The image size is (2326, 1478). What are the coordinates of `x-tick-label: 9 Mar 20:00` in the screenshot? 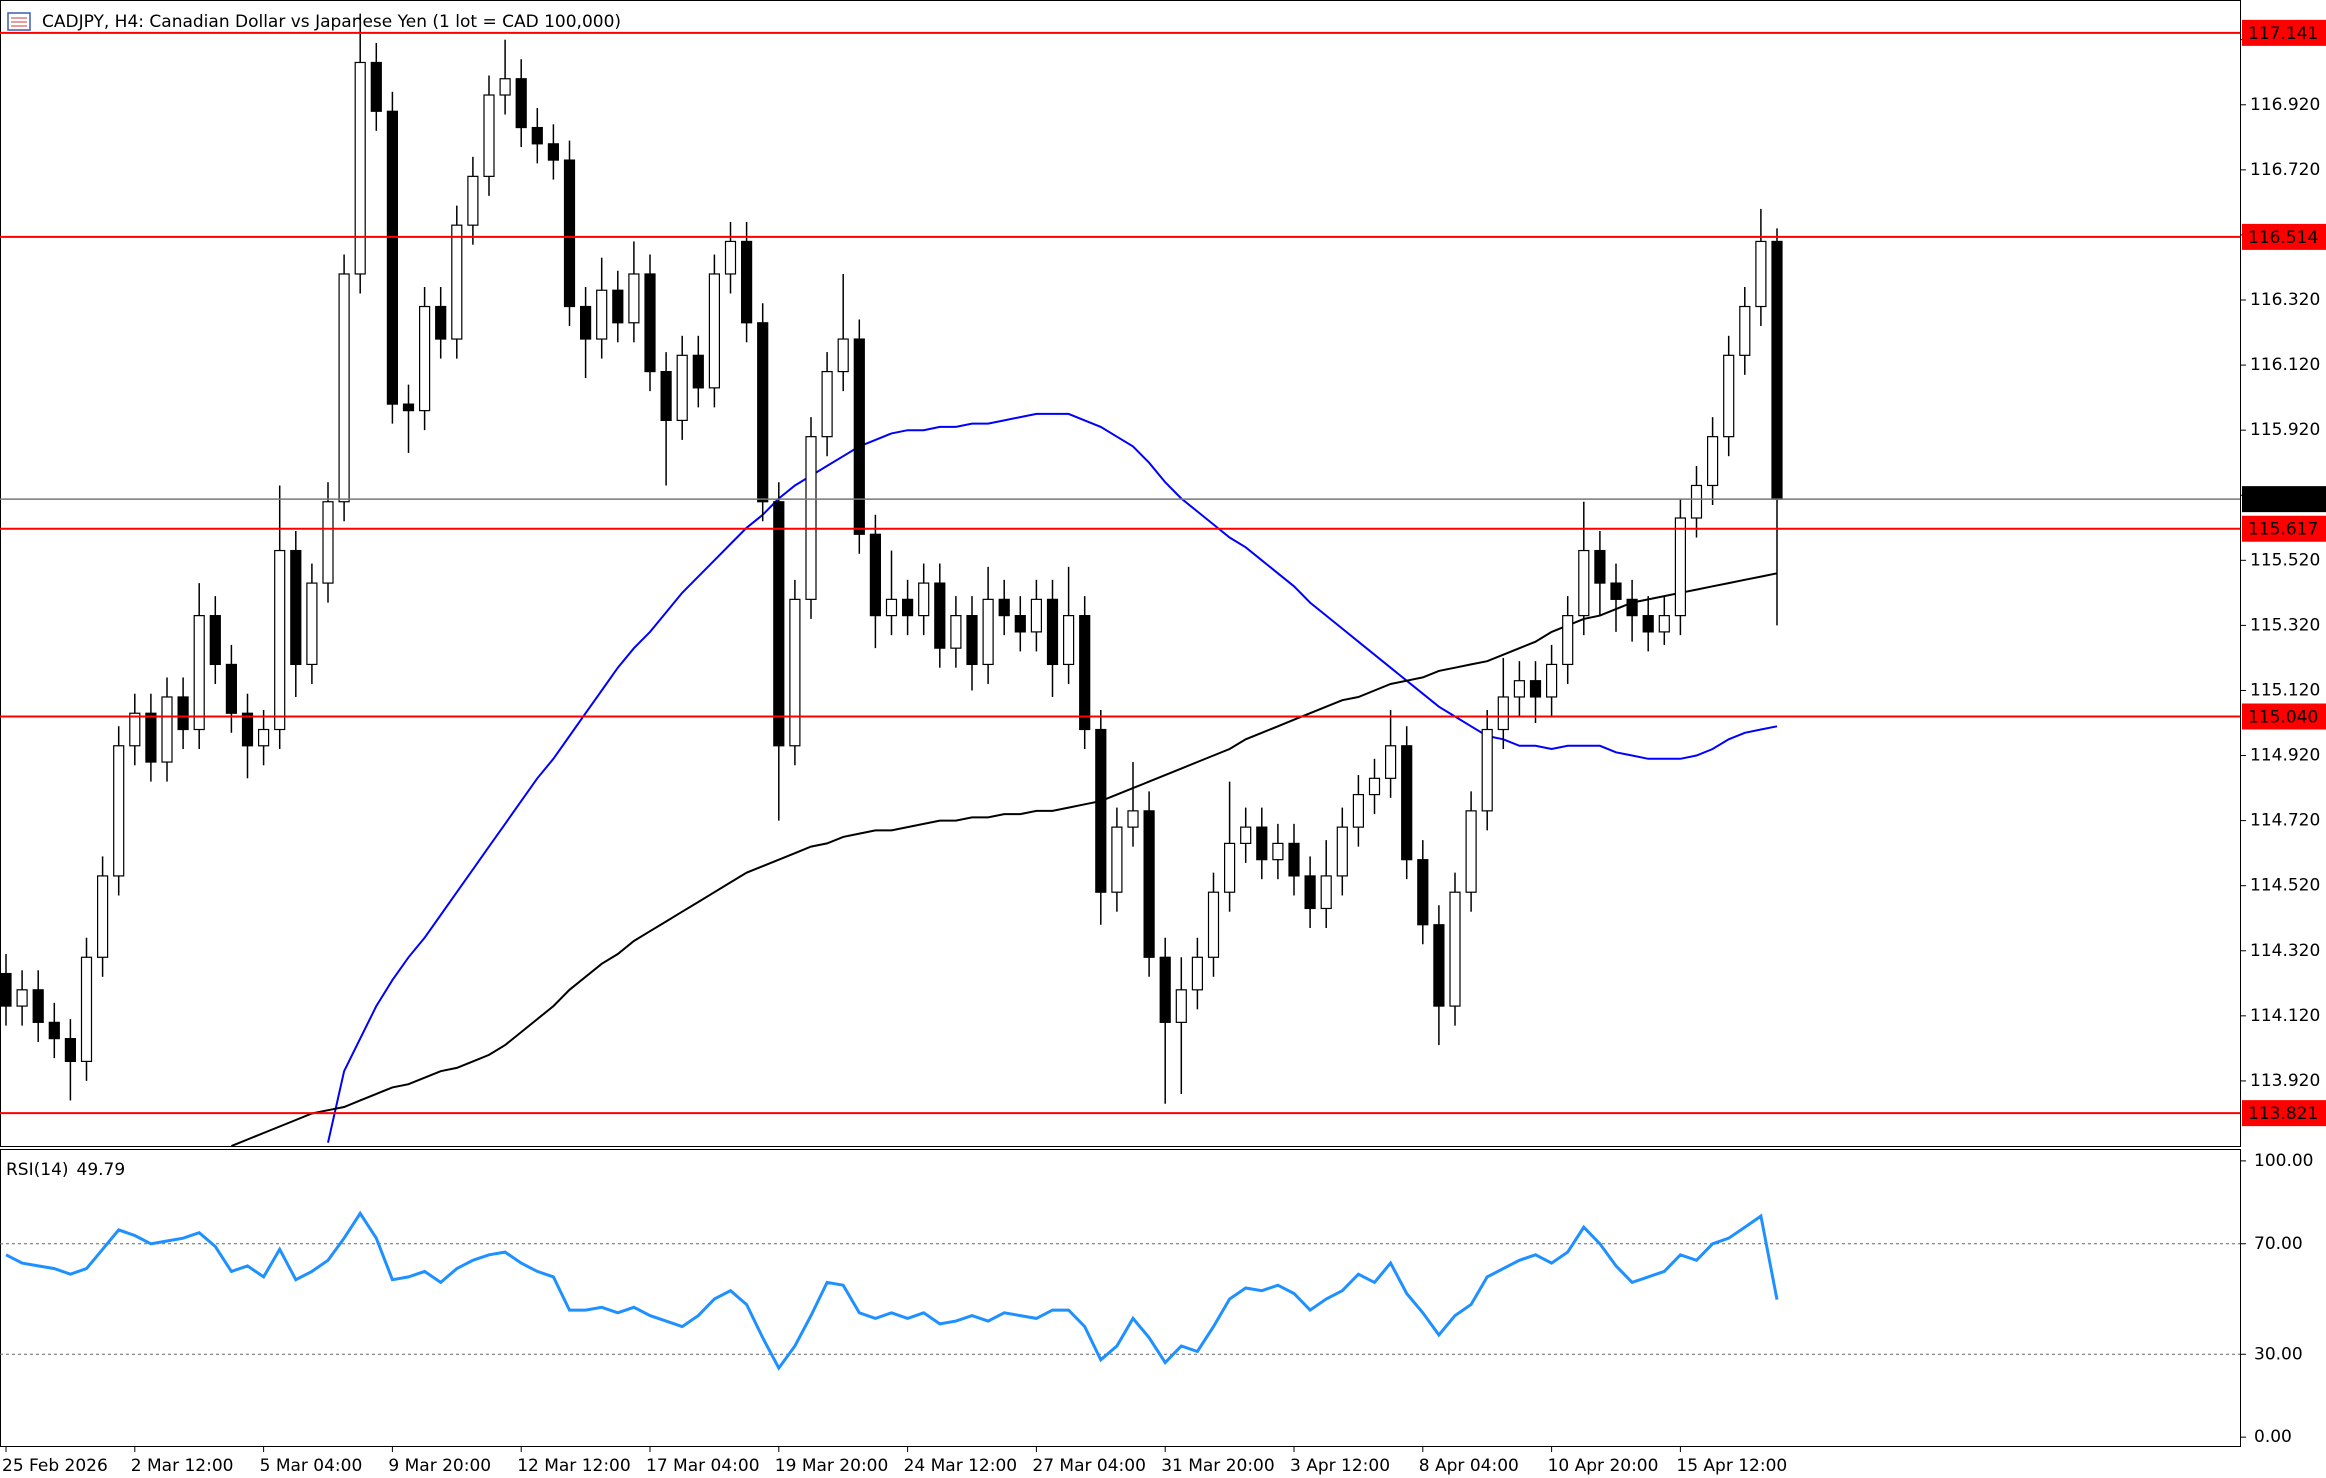 It's located at (439, 1466).